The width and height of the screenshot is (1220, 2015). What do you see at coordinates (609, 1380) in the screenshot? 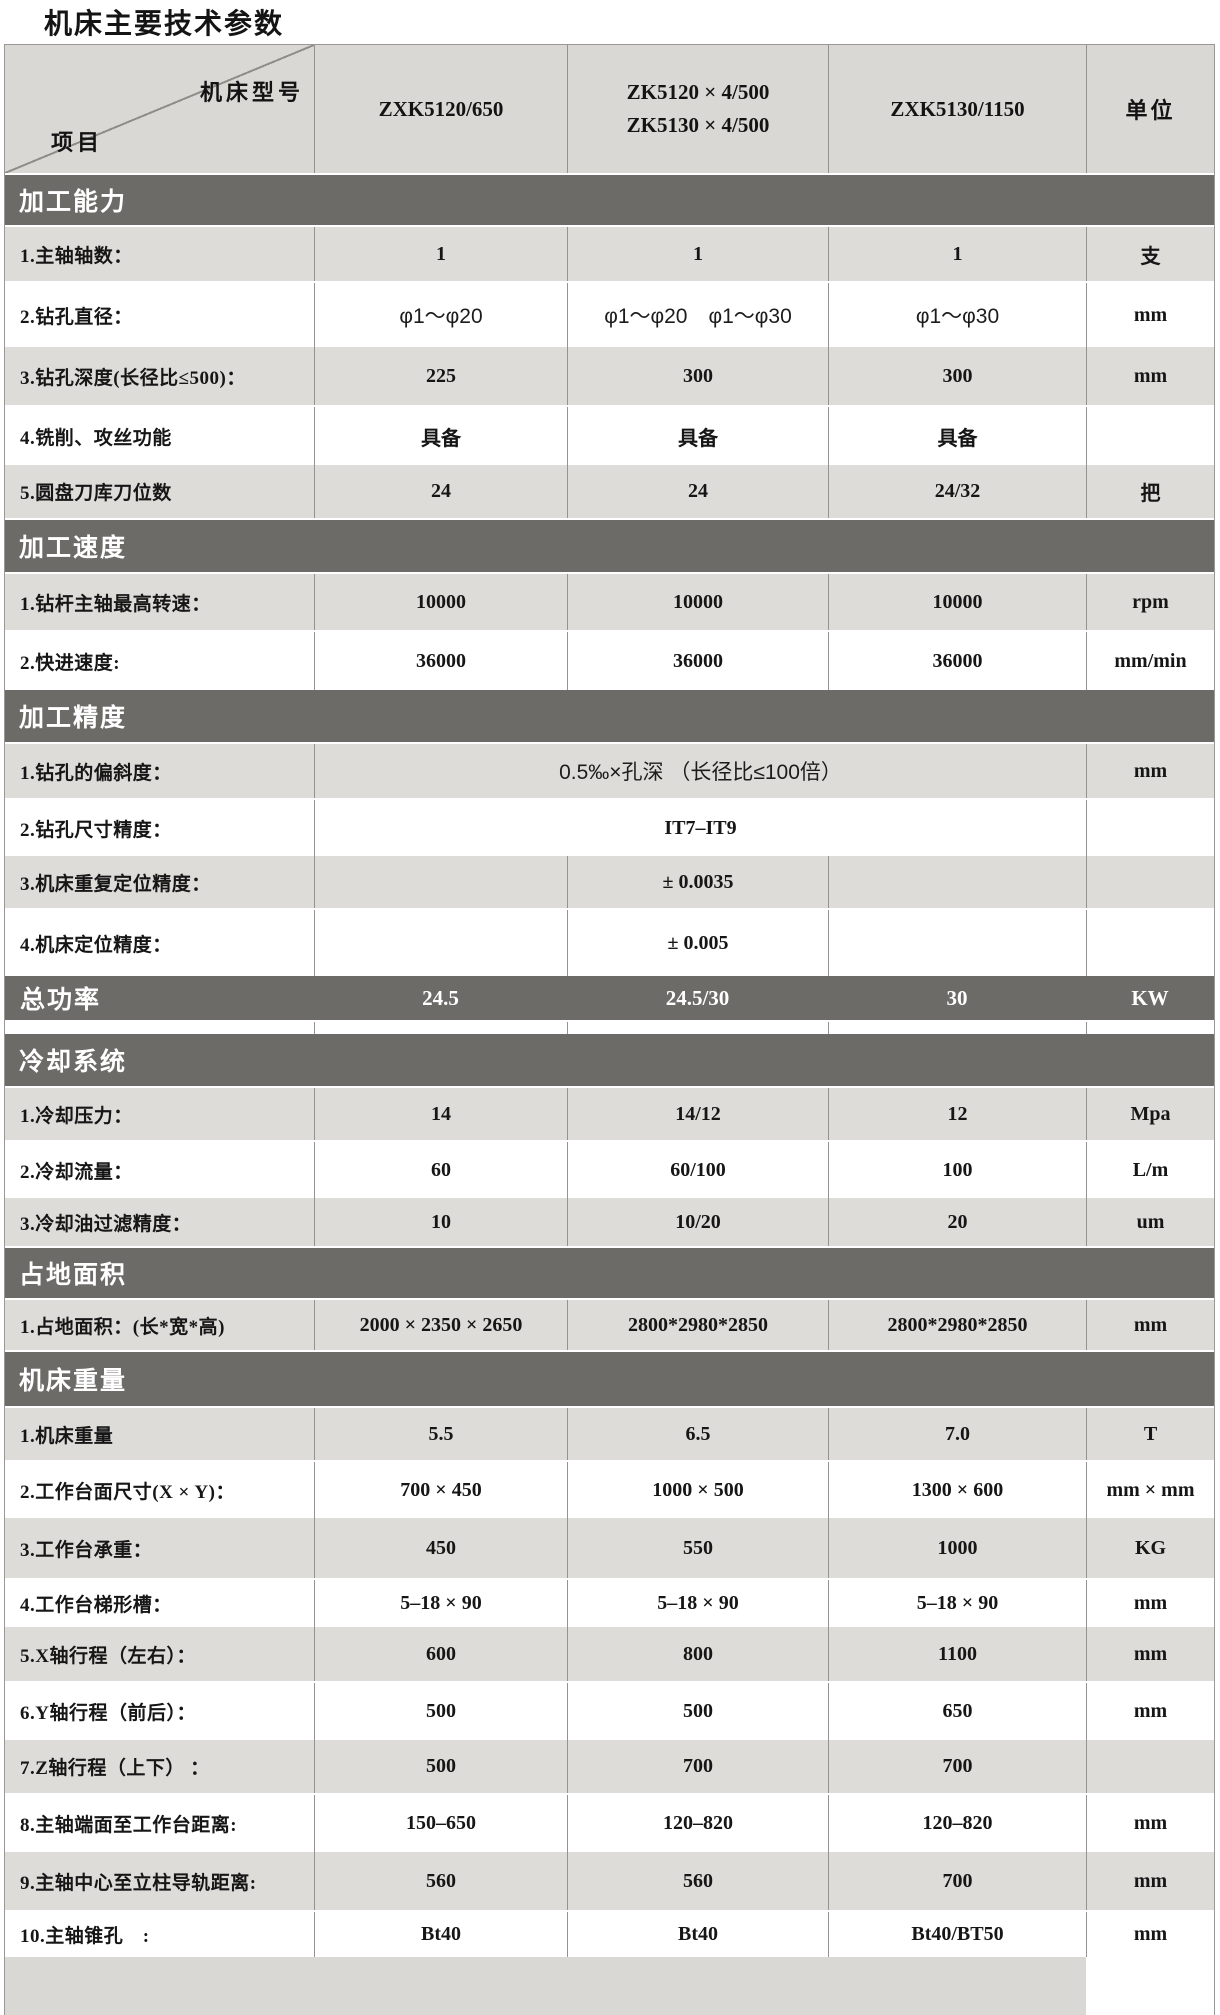
I see `section-band: 机床重量` at bounding box center [609, 1380].